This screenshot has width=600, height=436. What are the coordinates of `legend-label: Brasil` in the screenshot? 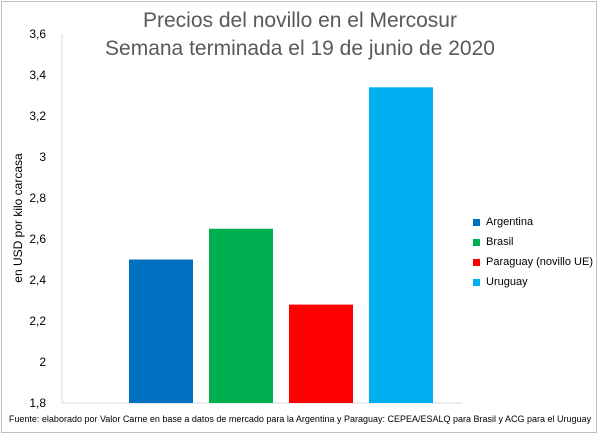 It's located at (500, 242).